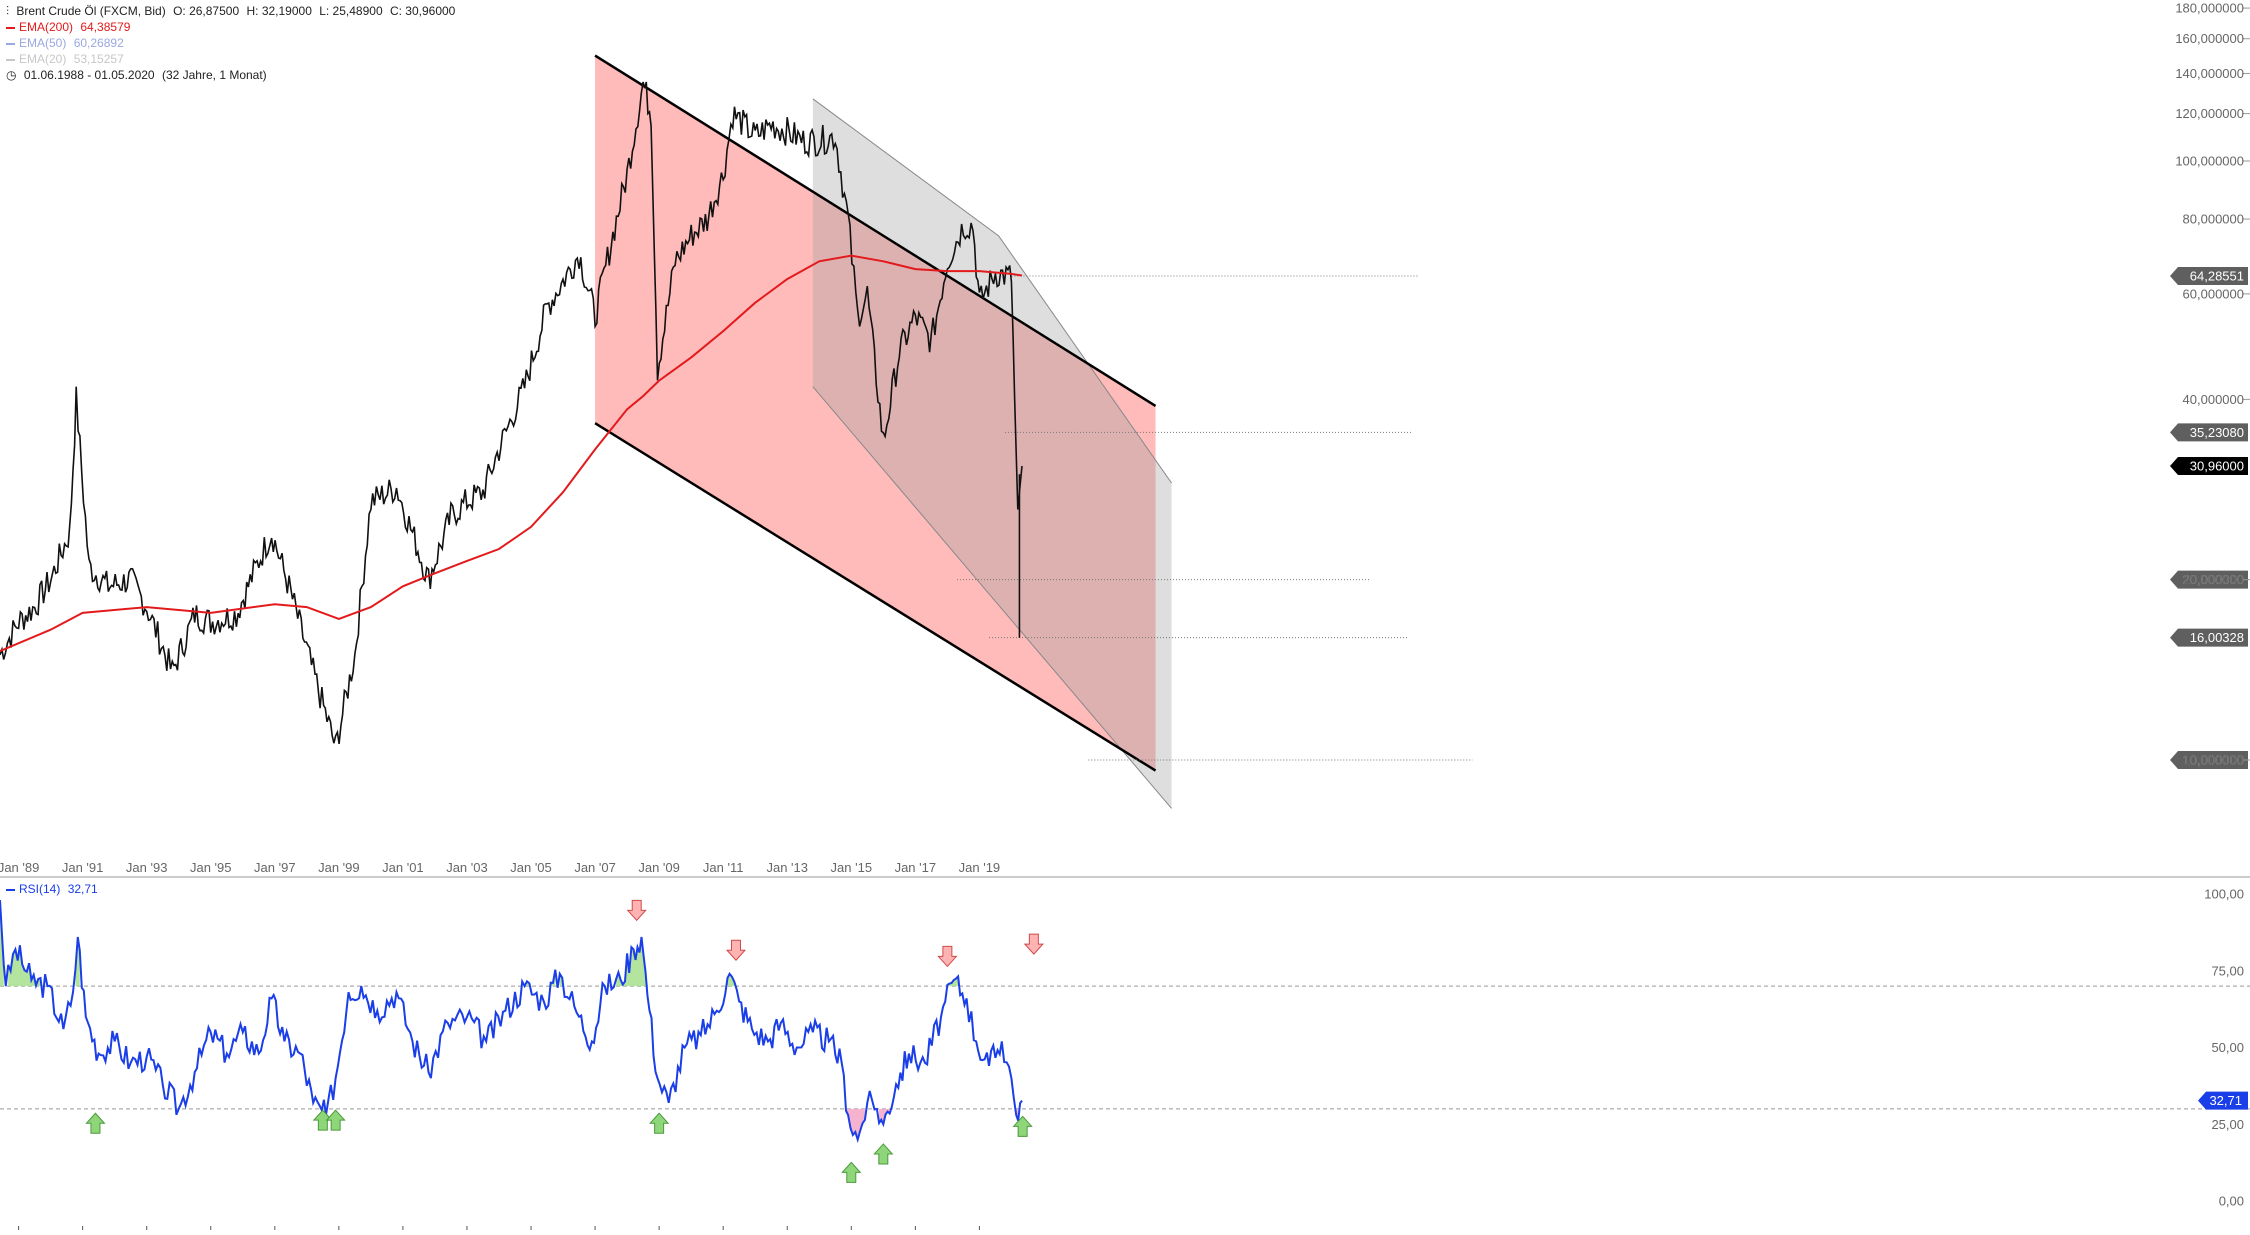 Image resolution: width=2250 pixels, height=1235 pixels. What do you see at coordinates (723, 867) in the screenshot?
I see `x-tick-label: Jan '11` at bounding box center [723, 867].